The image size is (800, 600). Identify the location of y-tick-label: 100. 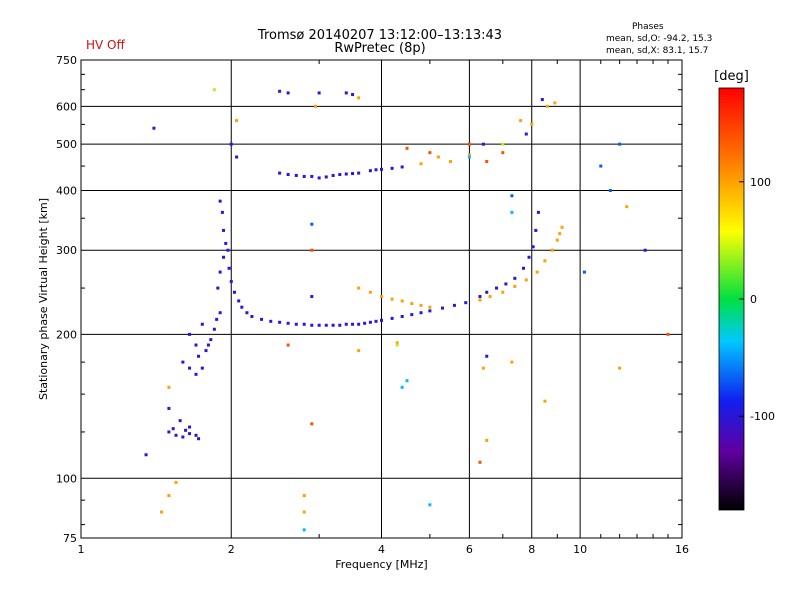
(66, 478).